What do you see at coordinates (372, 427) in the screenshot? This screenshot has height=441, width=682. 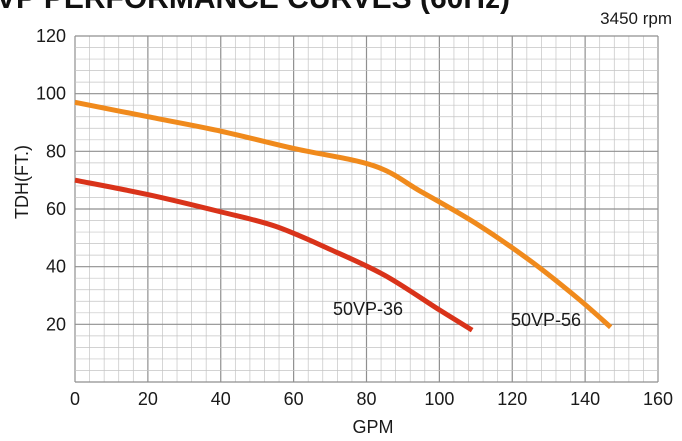 I see `x-axis-label: GPM` at bounding box center [372, 427].